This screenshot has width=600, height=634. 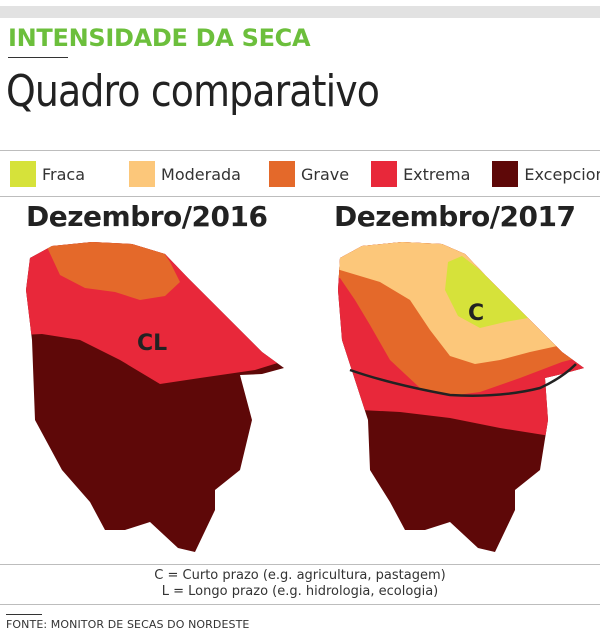 What do you see at coordinates (159, 38) in the screenshot?
I see `kicker: INTENSIDADE DA SECA` at bounding box center [159, 38].